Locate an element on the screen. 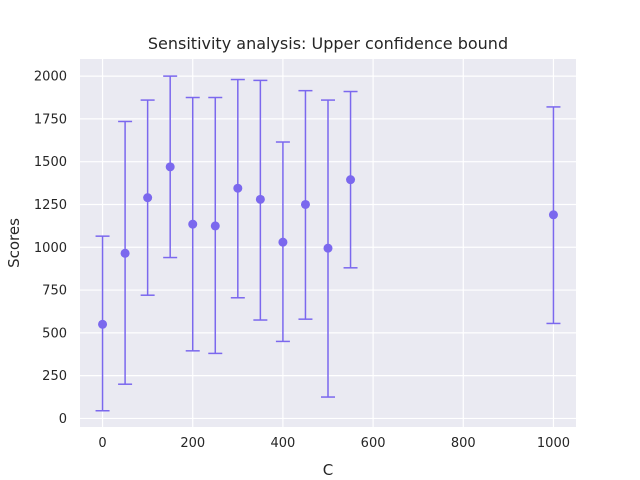 This screenshot has height=480, width=640. y-tick-label: 250 is located at coordinates (54, 376).